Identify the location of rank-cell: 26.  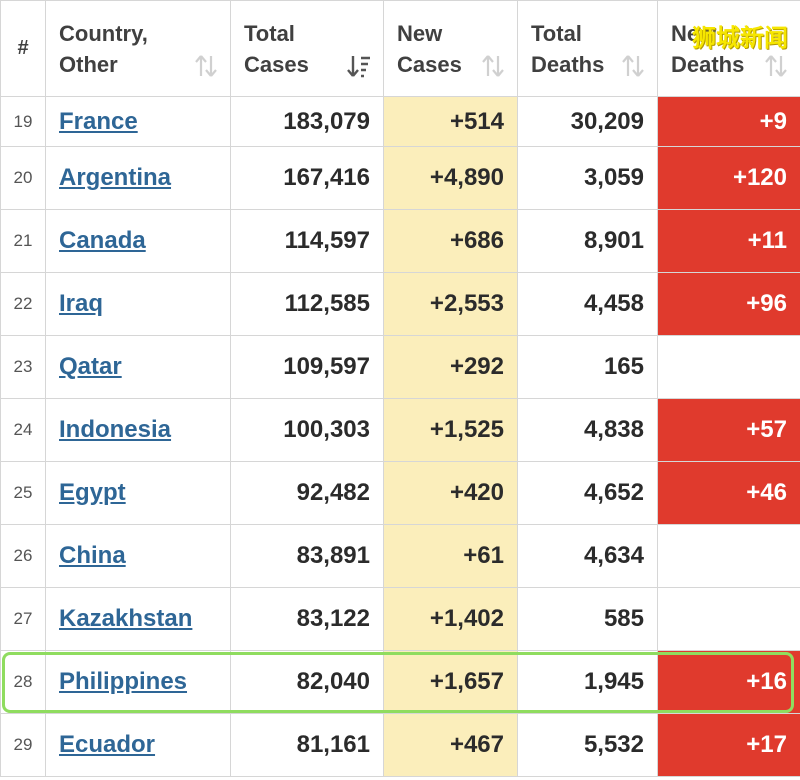
(23, 556).